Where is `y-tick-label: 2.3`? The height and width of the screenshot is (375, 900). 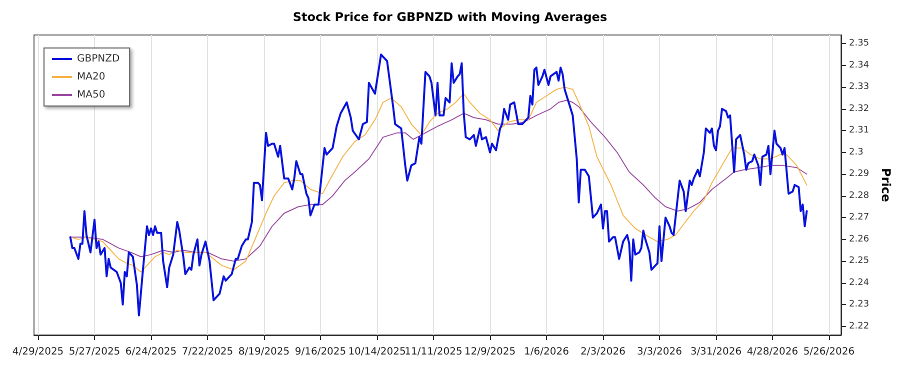
y-tick-label: 2.3 is located at coordinates (856, 152).